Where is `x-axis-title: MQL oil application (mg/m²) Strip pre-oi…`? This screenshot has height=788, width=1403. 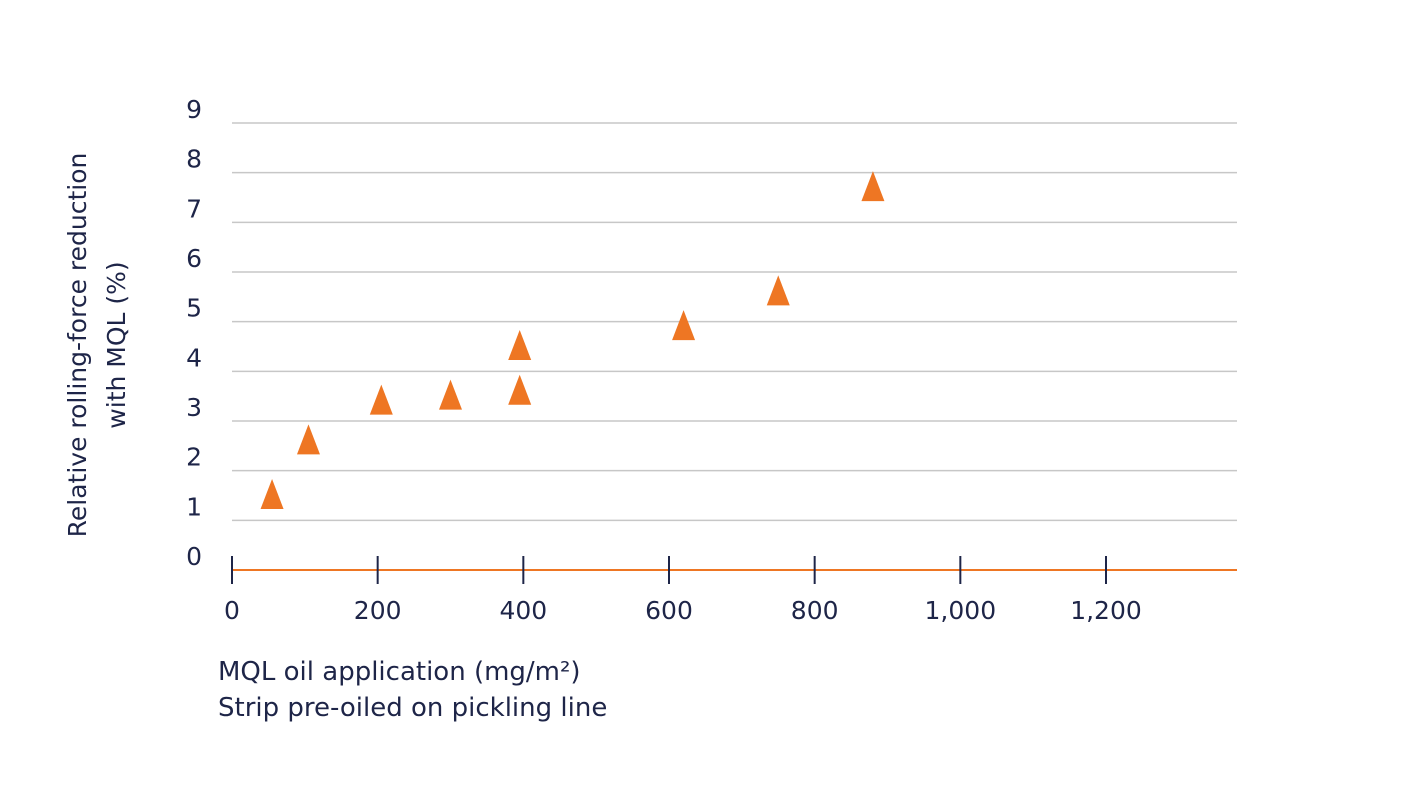
x-axis-title: MQL oil application (mg/m²) Strip pre-oi… is located at coordinates (412, 690).